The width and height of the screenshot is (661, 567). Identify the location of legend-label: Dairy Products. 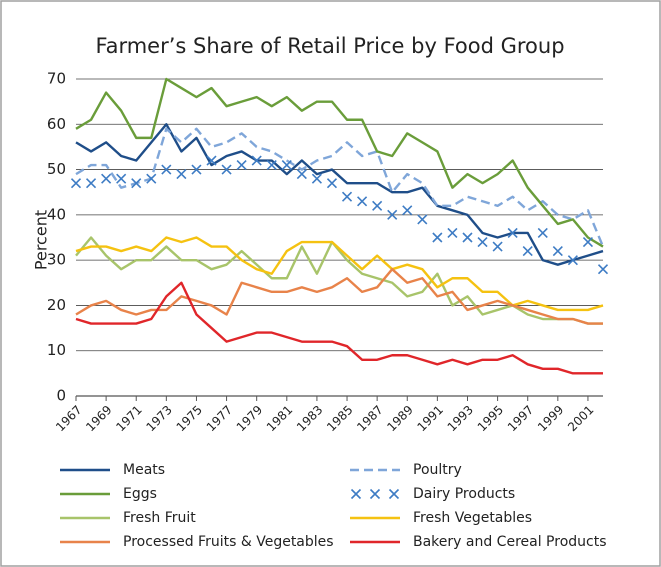
(464, 494).